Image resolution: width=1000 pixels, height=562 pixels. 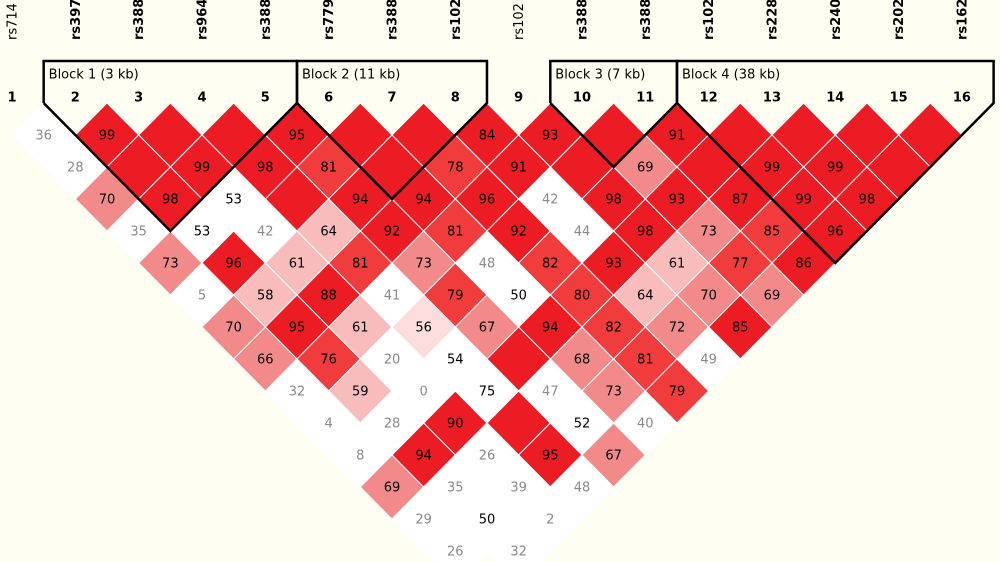 What do you see at coordinates (836, 20) in the screenshot?
I see `snp-name: rs240` at bounding box center [836, 20].